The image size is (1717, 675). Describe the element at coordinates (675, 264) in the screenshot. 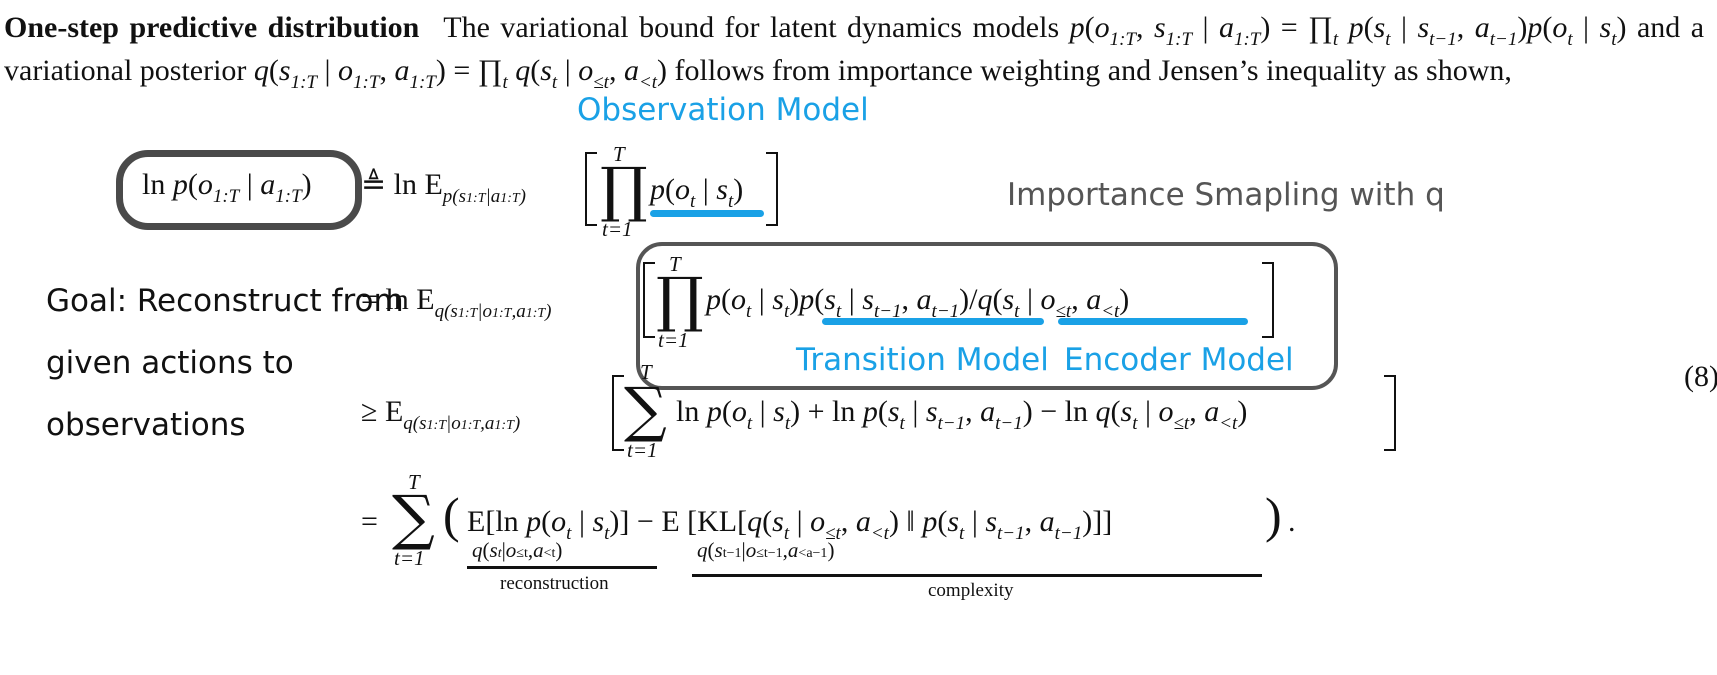

I see `eq-line-2-upper-limit: T` at that location.